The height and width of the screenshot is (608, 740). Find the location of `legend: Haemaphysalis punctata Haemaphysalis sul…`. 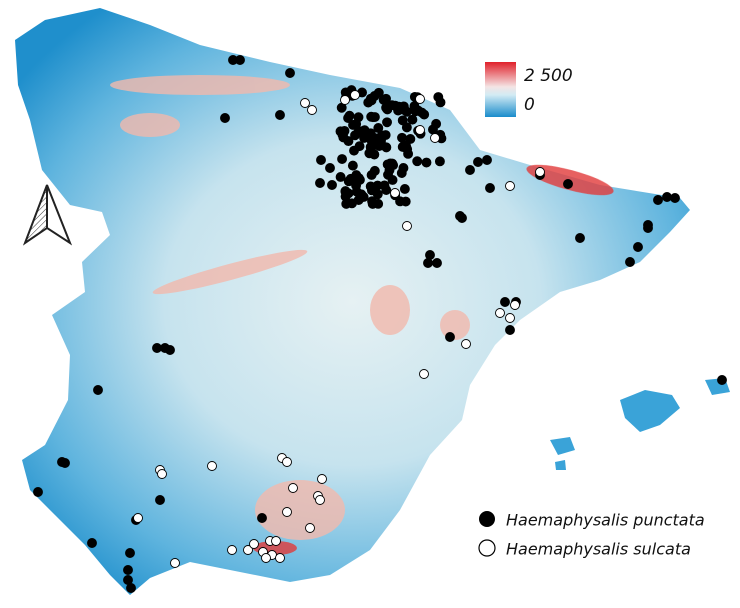

legend: Haemaphysalis punctata Haemaphysalis sul… is located at coordinates (591, 535).